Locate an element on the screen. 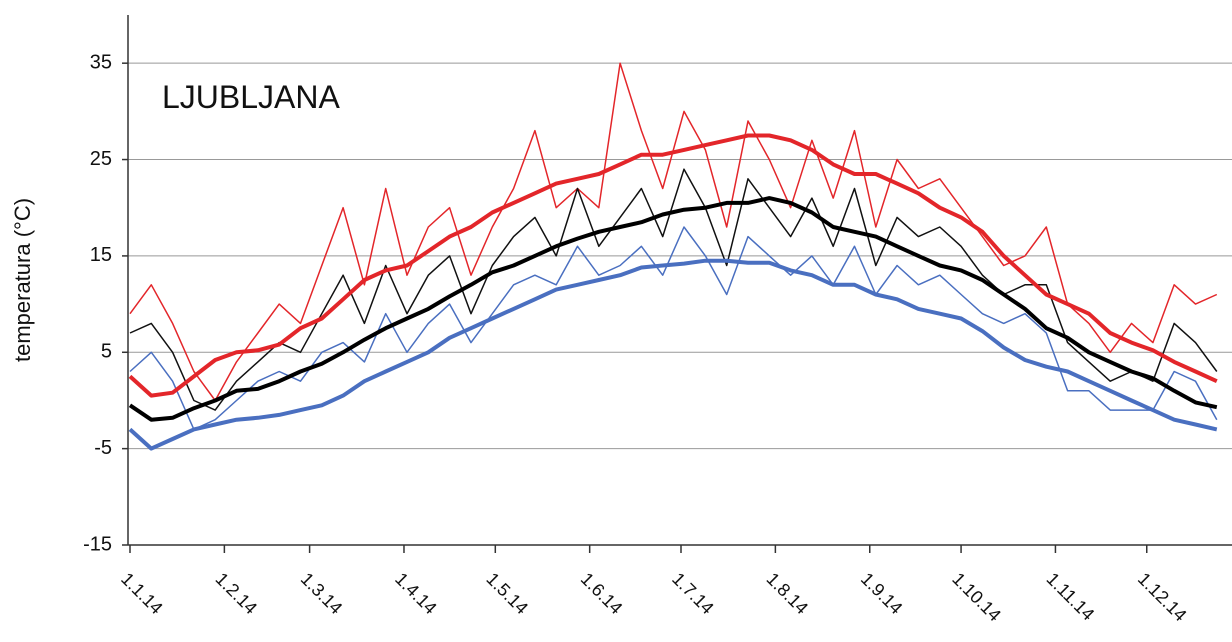  chart-title: LJUBLJANA is located at coordinates (251, 97).